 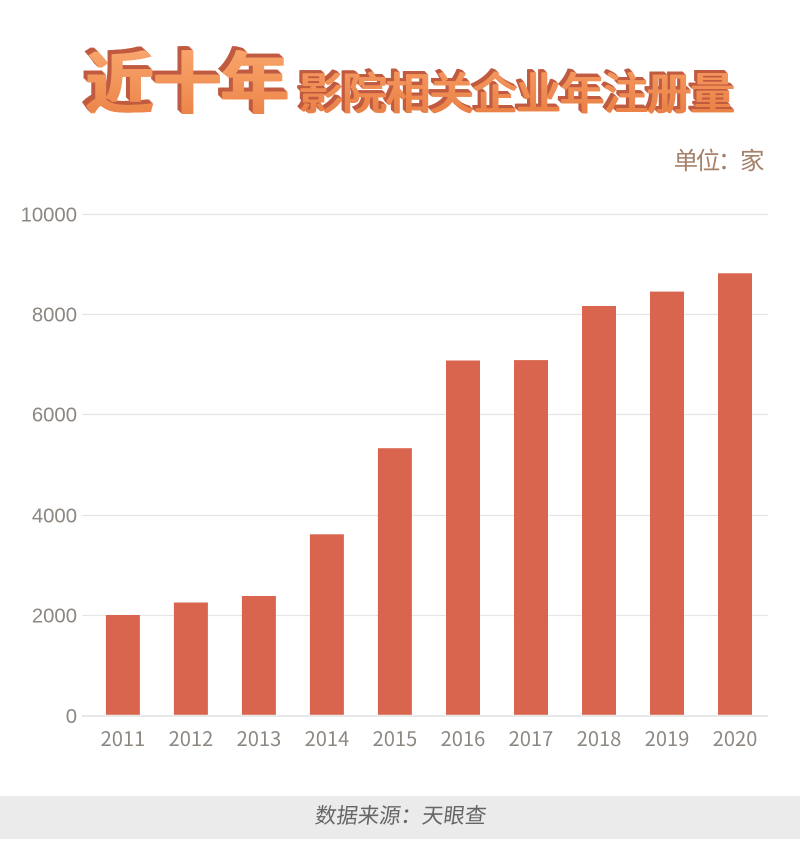 I want to click on svg-text: 0, so click(x=71, y=717).